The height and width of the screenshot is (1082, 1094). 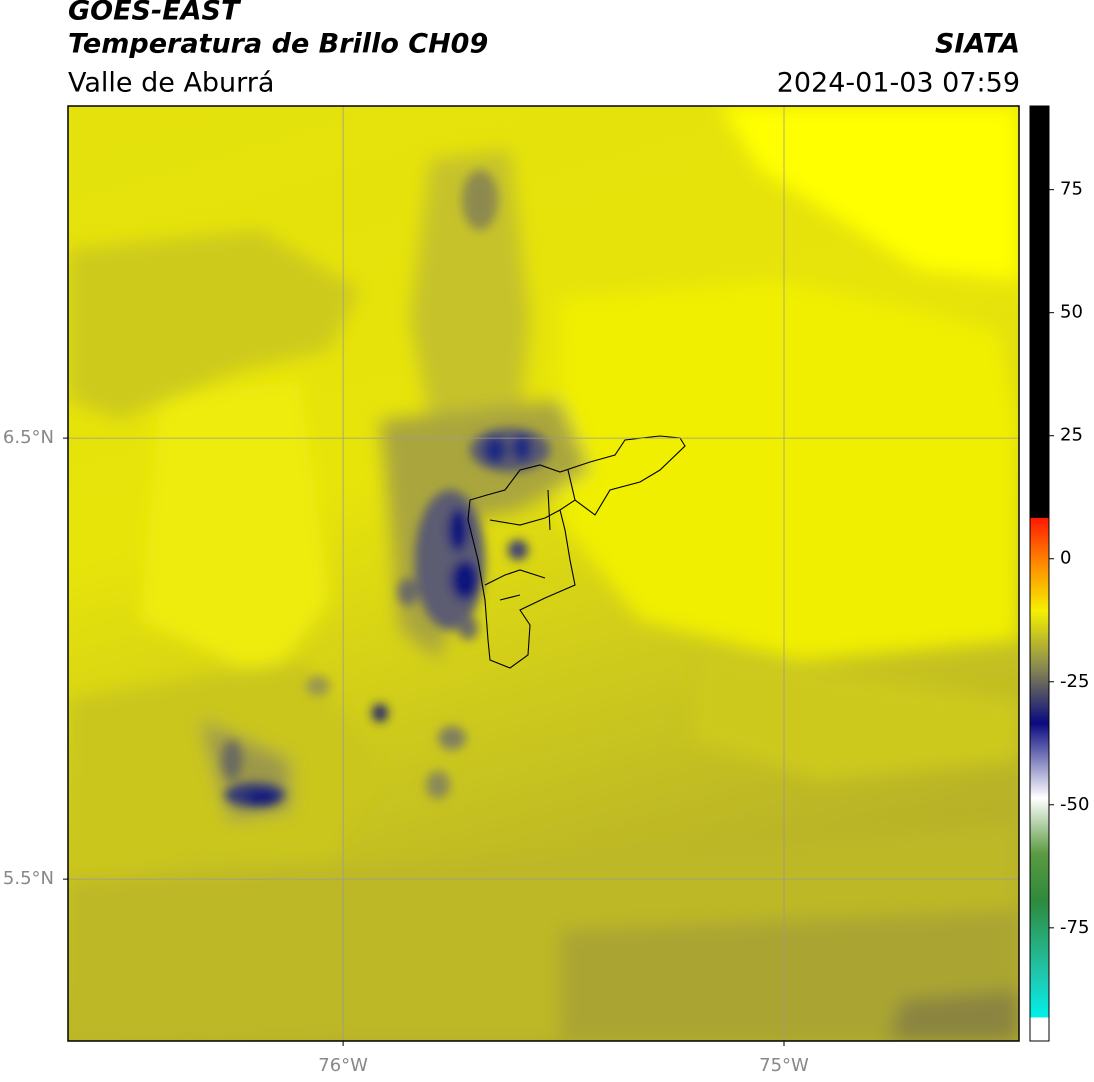 I want to click on title: GOES-EAST, so click(x=155, y=13).